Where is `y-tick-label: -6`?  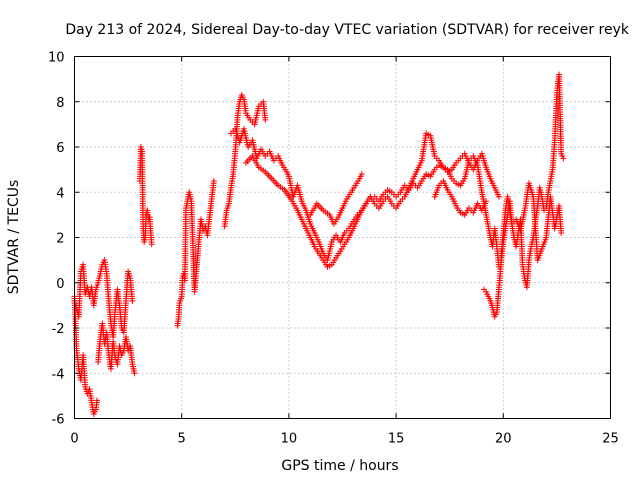
y-tick-label: -6 is located at coordinates (58, 420).